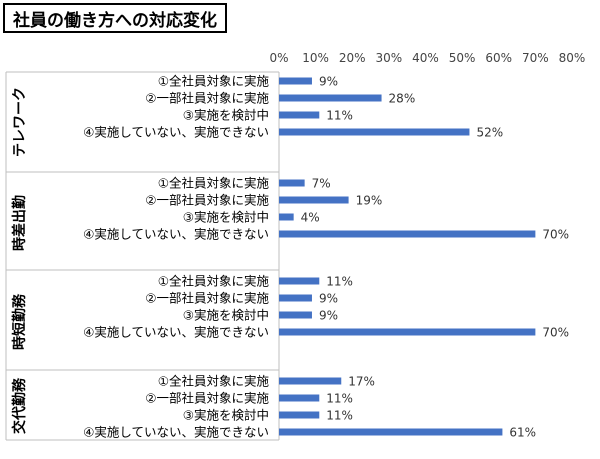 The image size is (600, 459). I want to click on data-label: 17%, so click(361, 382).